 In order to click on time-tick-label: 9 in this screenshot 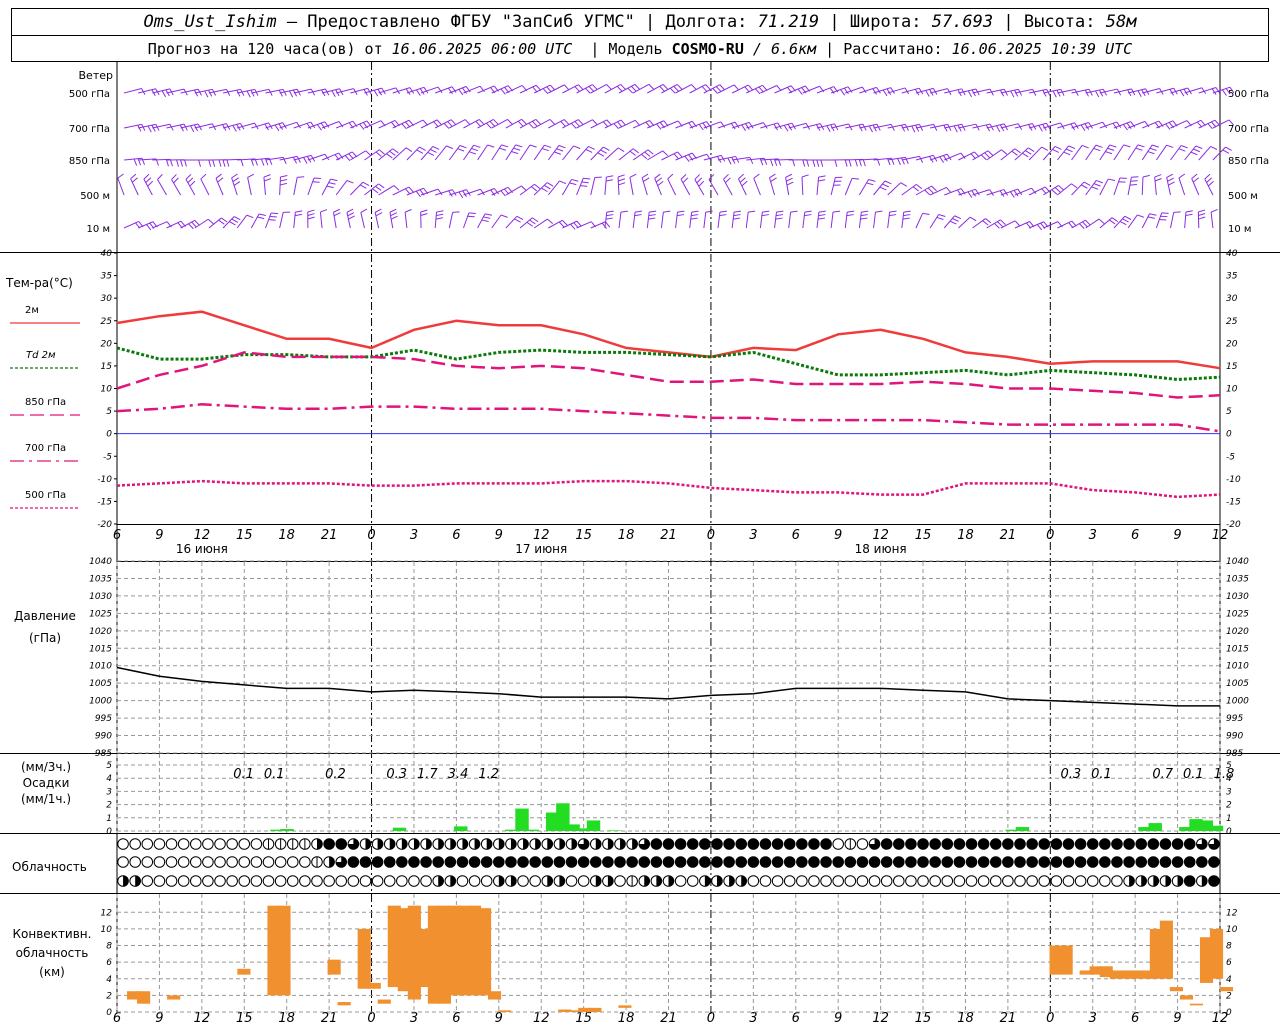, I will do `click(838, 1017)`.